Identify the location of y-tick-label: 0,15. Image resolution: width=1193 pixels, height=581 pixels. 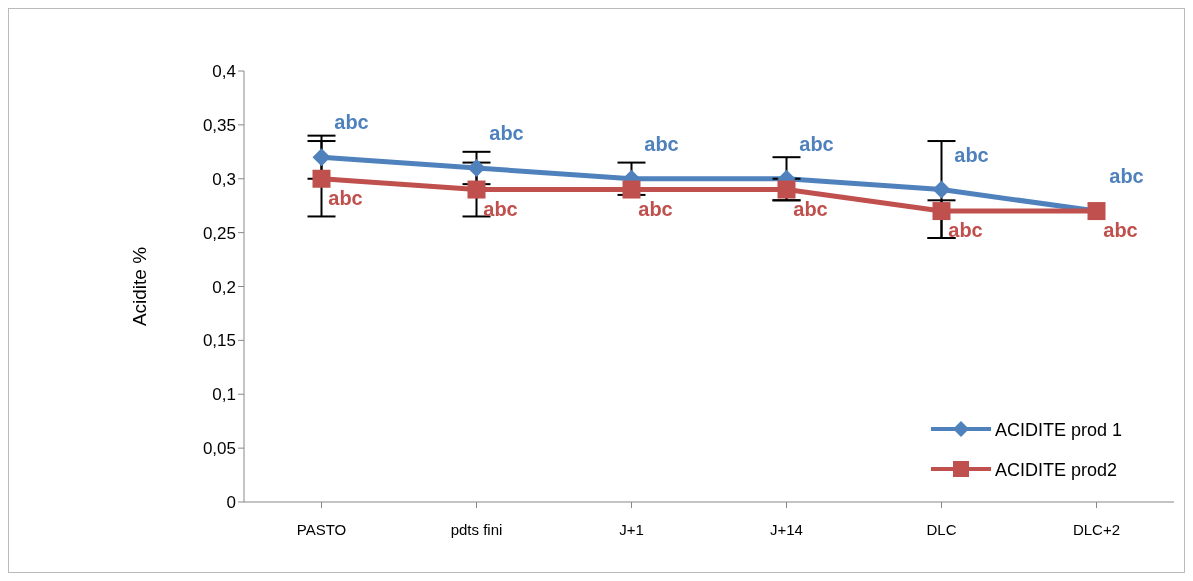
(219, 341).